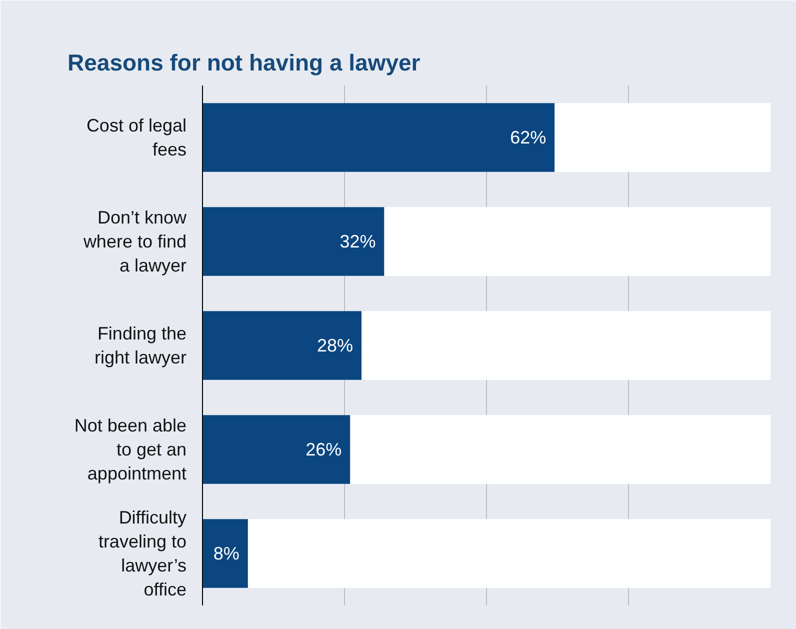 This screenshot has height=629, width=796. What do you see at coordinates (324, 450) in the screenshot?
I see `data-label: 26%` at bounding box center [324, 450].